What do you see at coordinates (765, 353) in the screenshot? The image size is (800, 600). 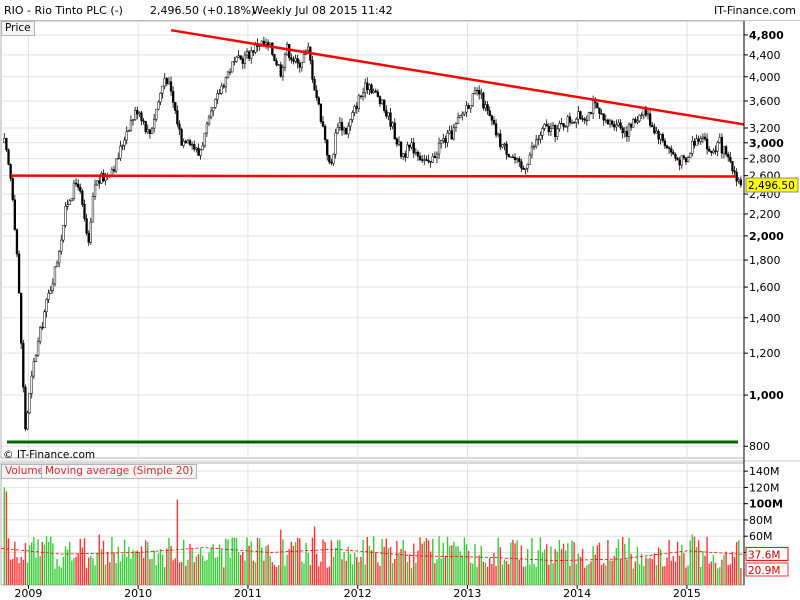 I see `price-tick-label: 1,200` at bounding box center [765, 353].